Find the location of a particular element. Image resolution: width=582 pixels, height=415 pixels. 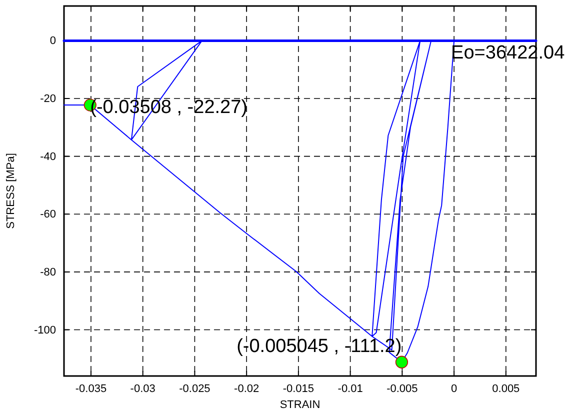

x-axis-title: STRAIN is located at coordinates (300, 405).